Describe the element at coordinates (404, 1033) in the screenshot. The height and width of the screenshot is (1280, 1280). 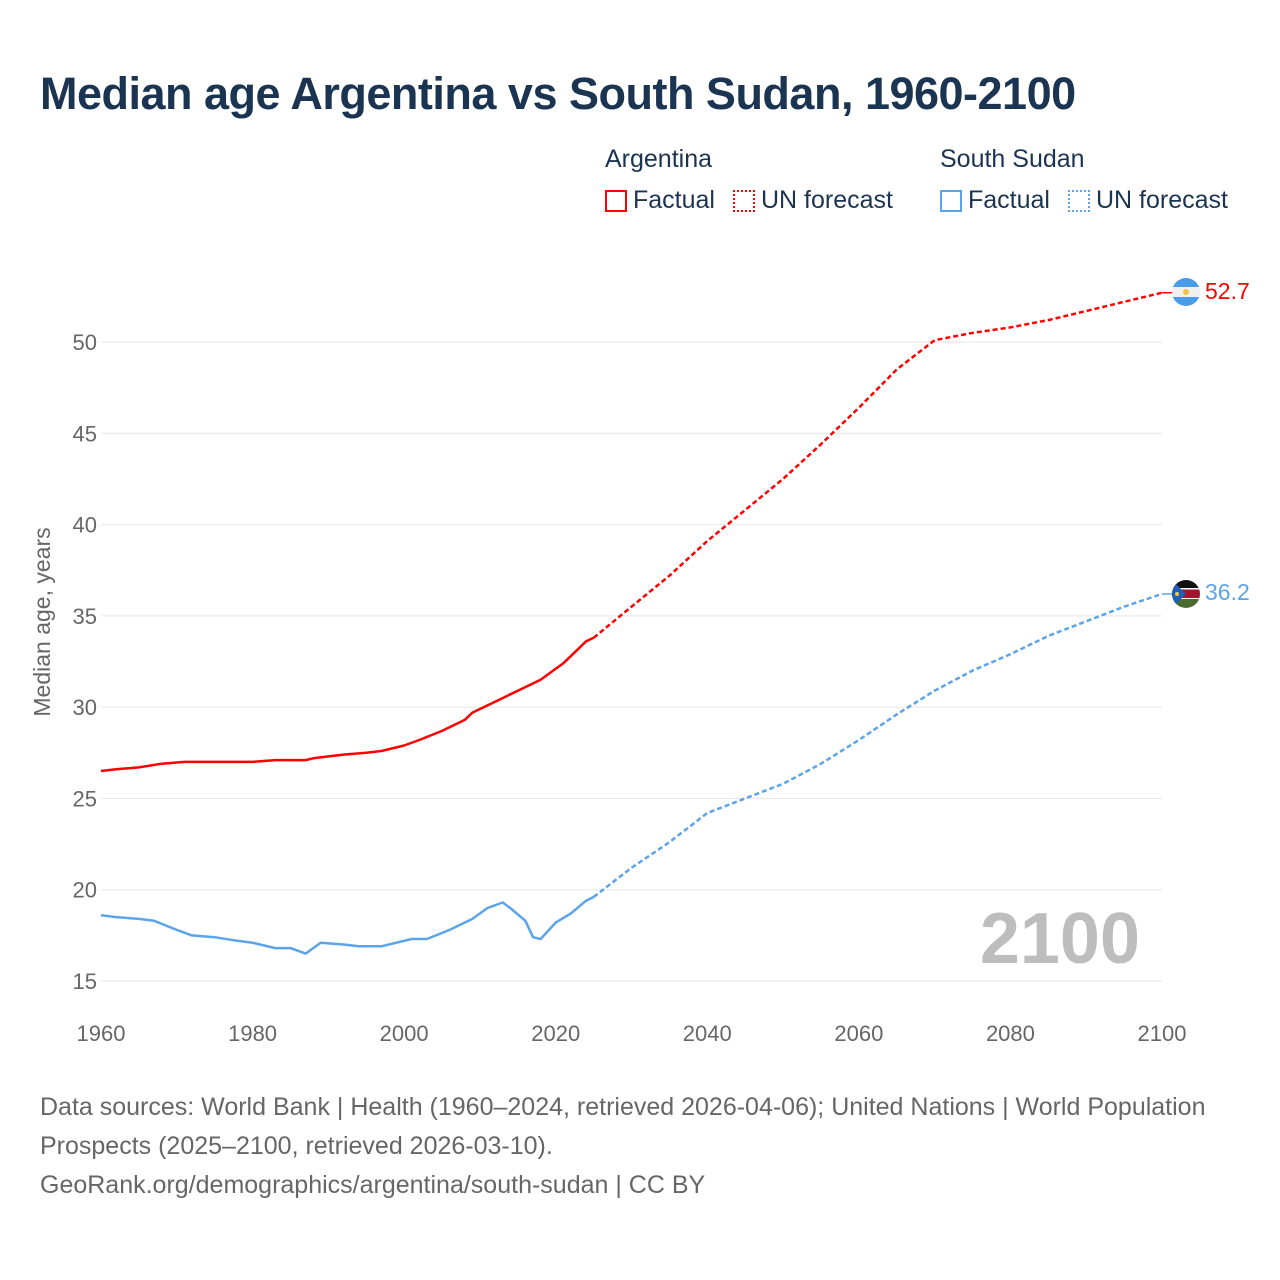
I see `x-tick-label: 2000` at that location.